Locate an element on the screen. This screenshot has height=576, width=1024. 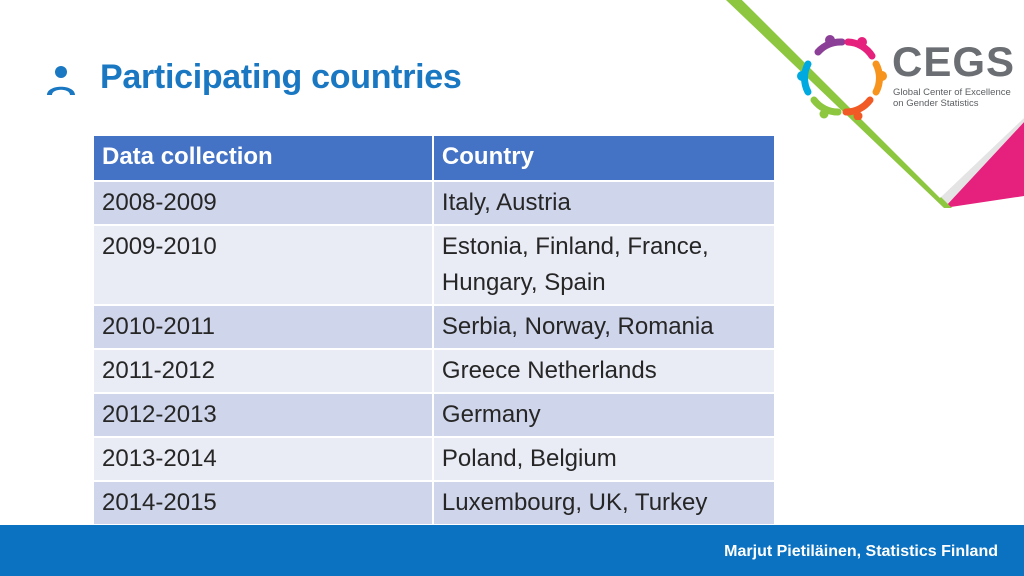
logo-subtitle-line: Global Center of Excellence is located at coordinates (952, 92).